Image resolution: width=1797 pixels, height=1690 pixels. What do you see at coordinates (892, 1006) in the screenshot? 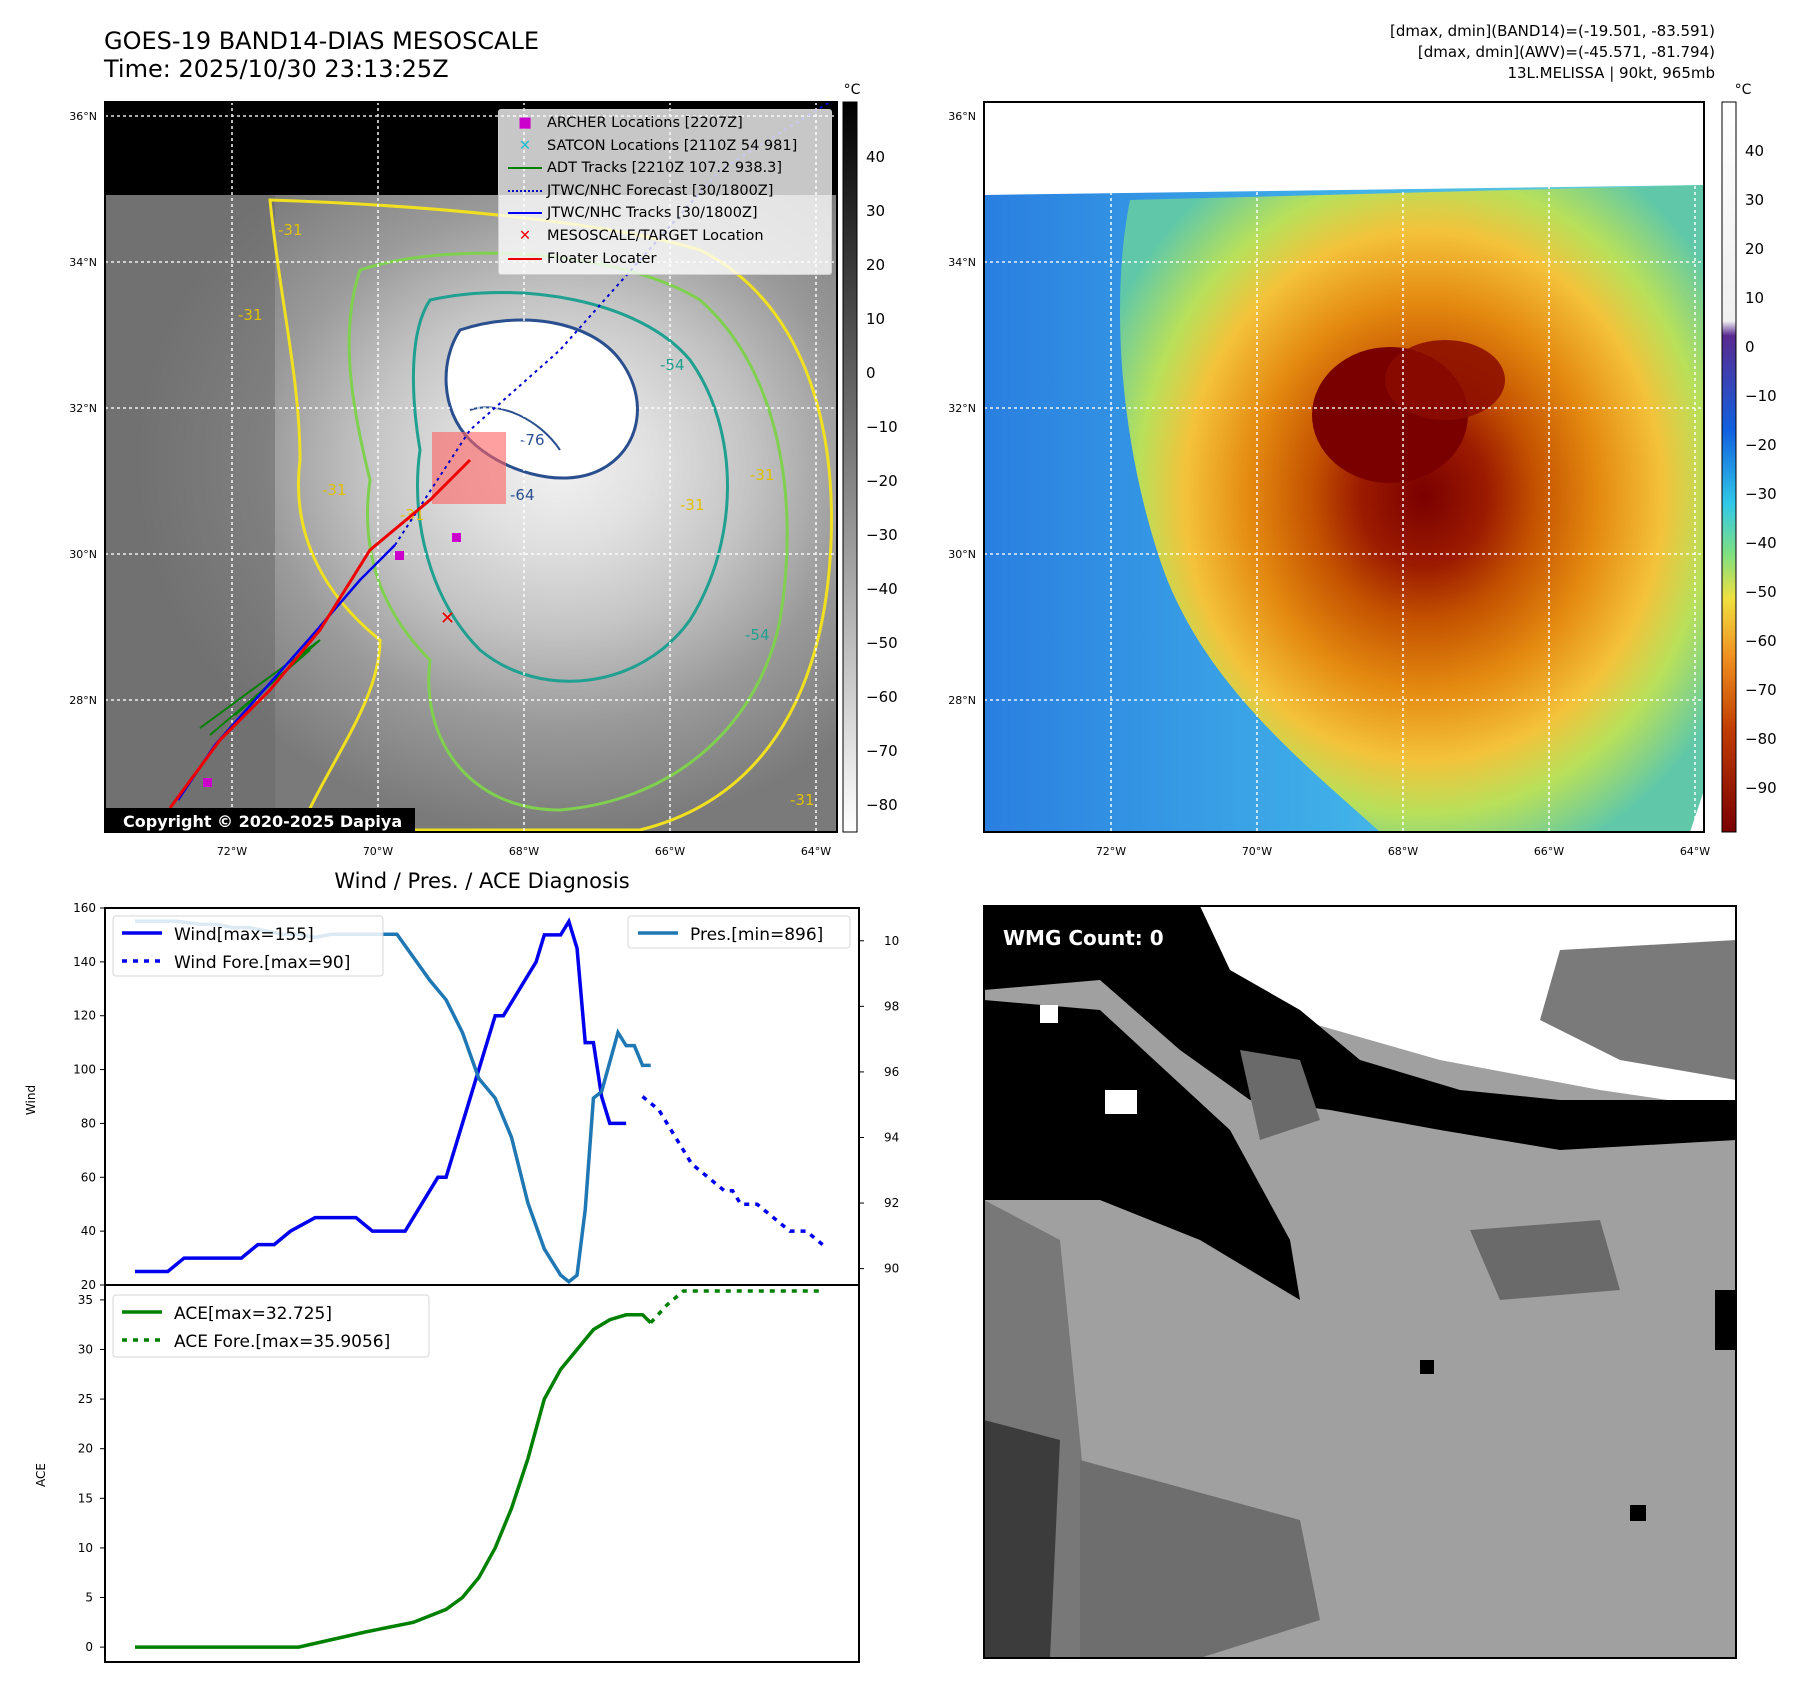
I see `y2-tick-label: 980` at bounding box center [892, 1006].